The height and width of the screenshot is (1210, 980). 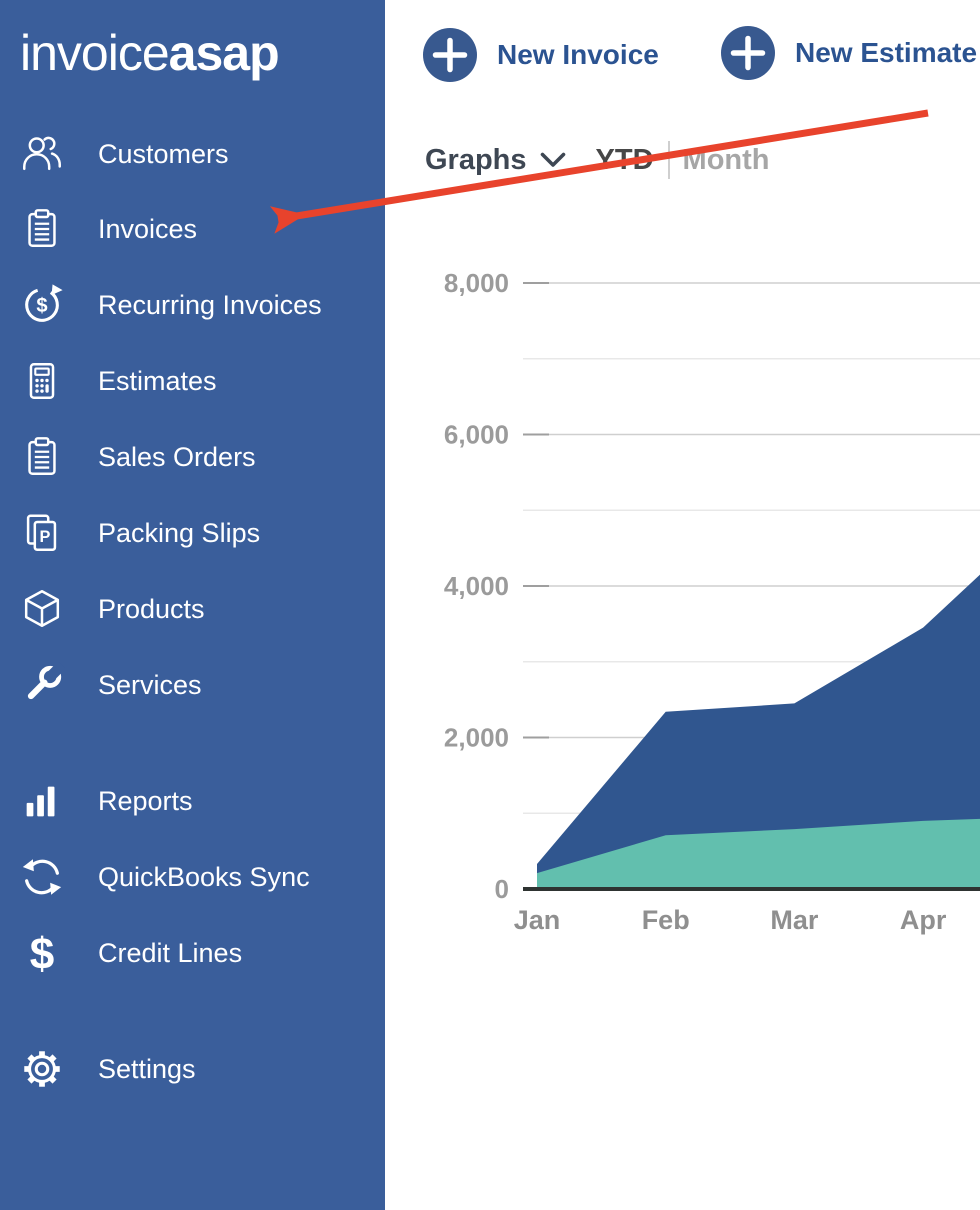 I want to click on sidebar-item-label: Recurring Invoices, so click(x=210, y=304).